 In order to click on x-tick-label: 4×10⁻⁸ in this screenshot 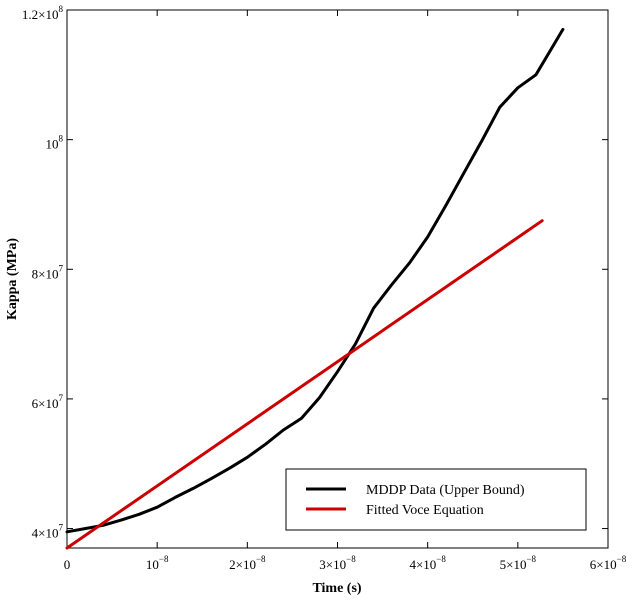, I will do `click(427, 563)`.